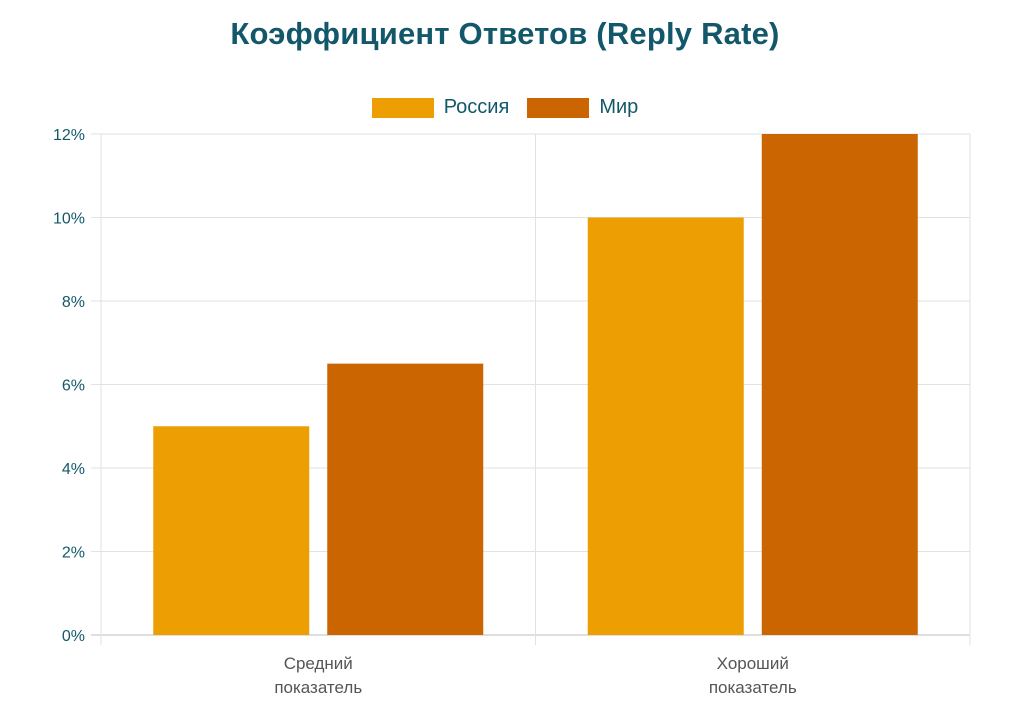 The image size is (1024, 728). I want to click on x-tick-label: Средний, so click(318, 663).